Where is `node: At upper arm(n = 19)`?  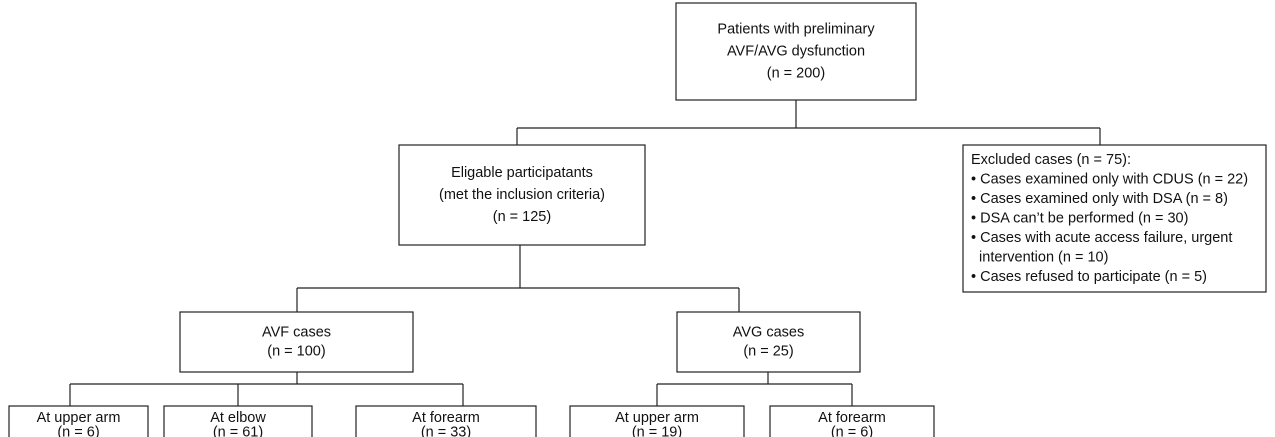 node: At upper arm(n = 19) is located at coordinates (657, 421).